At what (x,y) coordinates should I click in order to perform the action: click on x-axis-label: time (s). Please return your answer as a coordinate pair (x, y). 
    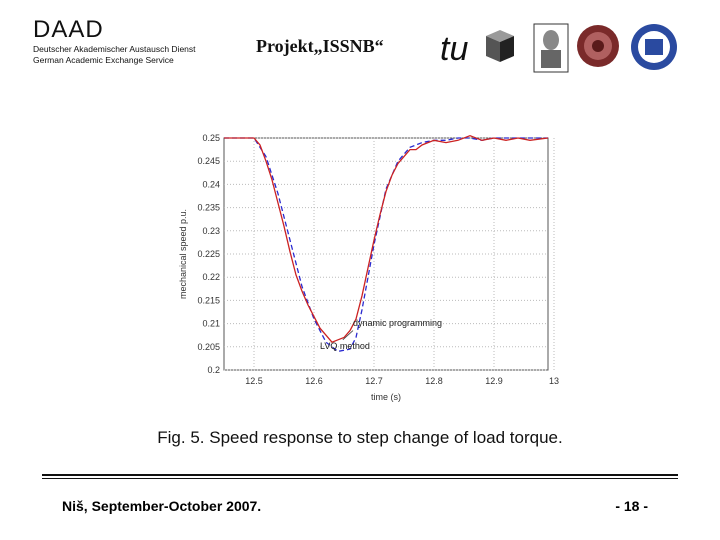
    Looking at the image, I should click on (386, 397).